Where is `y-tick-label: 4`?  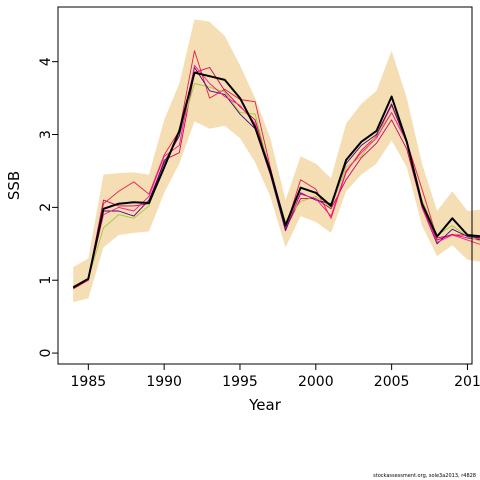 y-tick-label: 4 is located at coordinates (46, 61).